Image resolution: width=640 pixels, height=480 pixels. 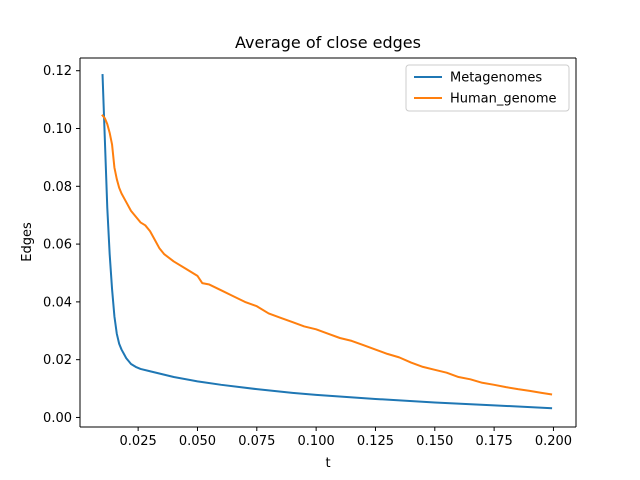 I want to click on y-tick-label: 0.04, so click(x=57, y=302).